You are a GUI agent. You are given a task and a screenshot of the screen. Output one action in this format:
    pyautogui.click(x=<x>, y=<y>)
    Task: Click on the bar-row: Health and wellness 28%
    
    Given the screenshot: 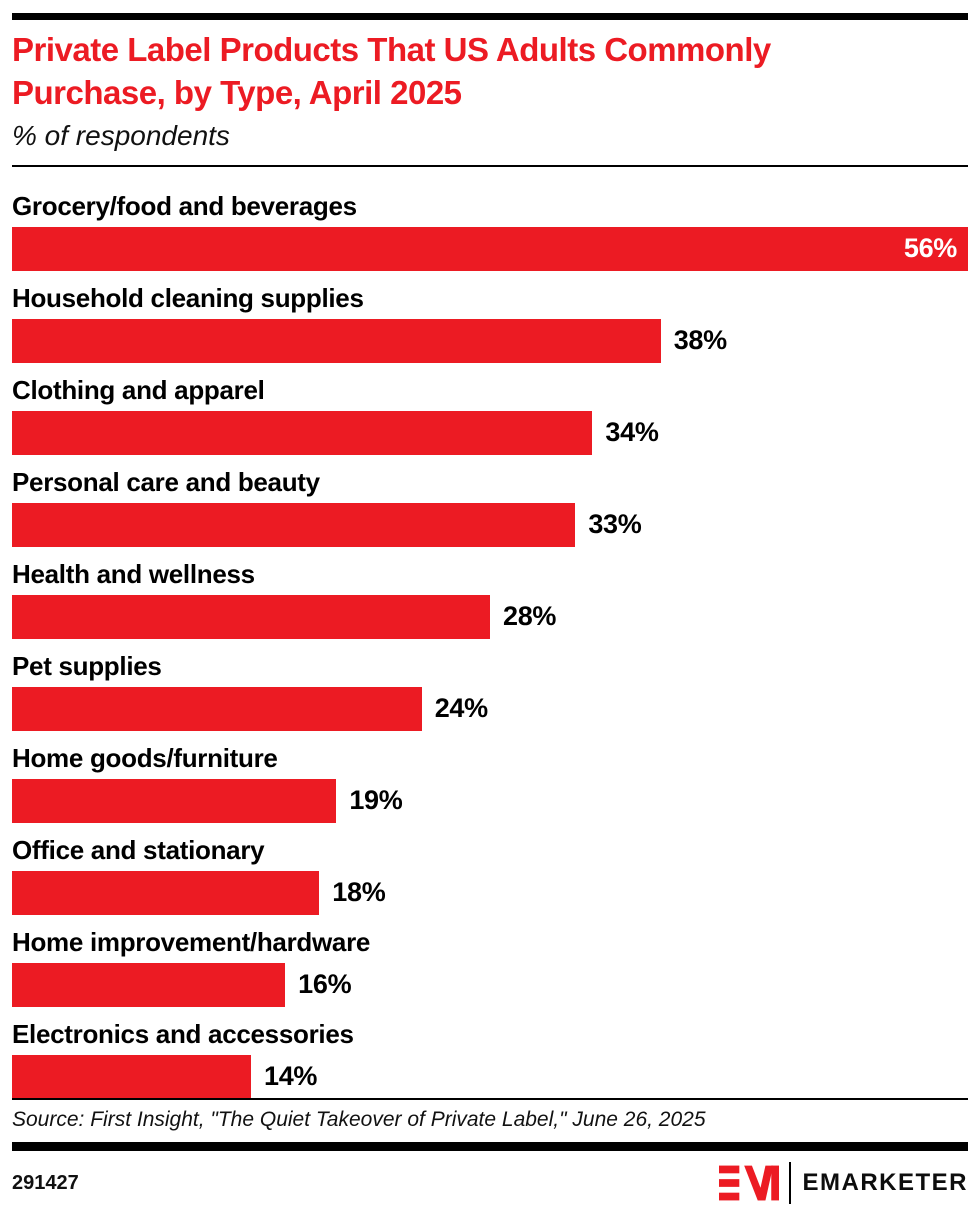 What is the action you would take?
    pyautogui.click(x=490, y=599)
    